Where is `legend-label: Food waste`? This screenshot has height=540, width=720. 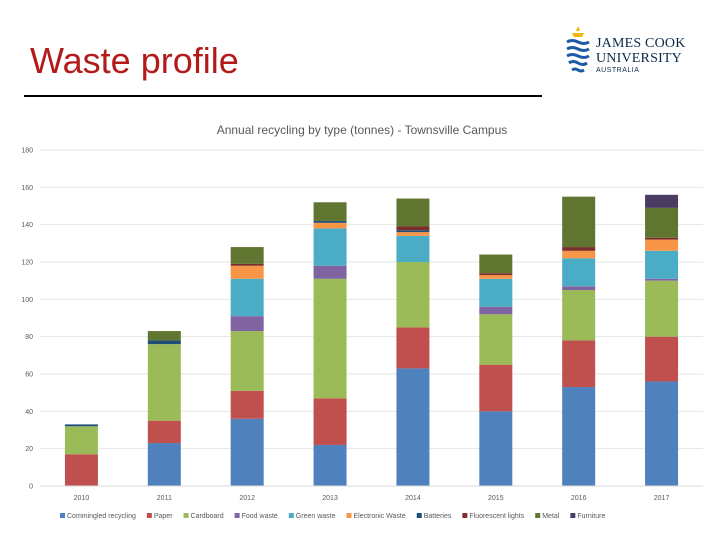 legend-label: Food waste is located at coordinates (260, 516).